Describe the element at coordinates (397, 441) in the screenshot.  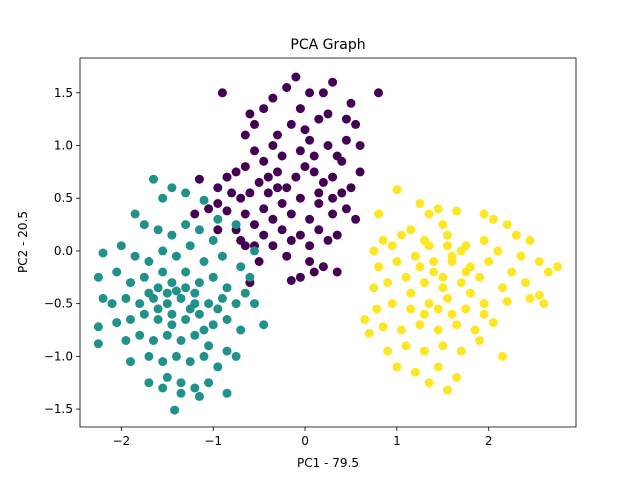
I see `x-tick-label: 1` at that location.